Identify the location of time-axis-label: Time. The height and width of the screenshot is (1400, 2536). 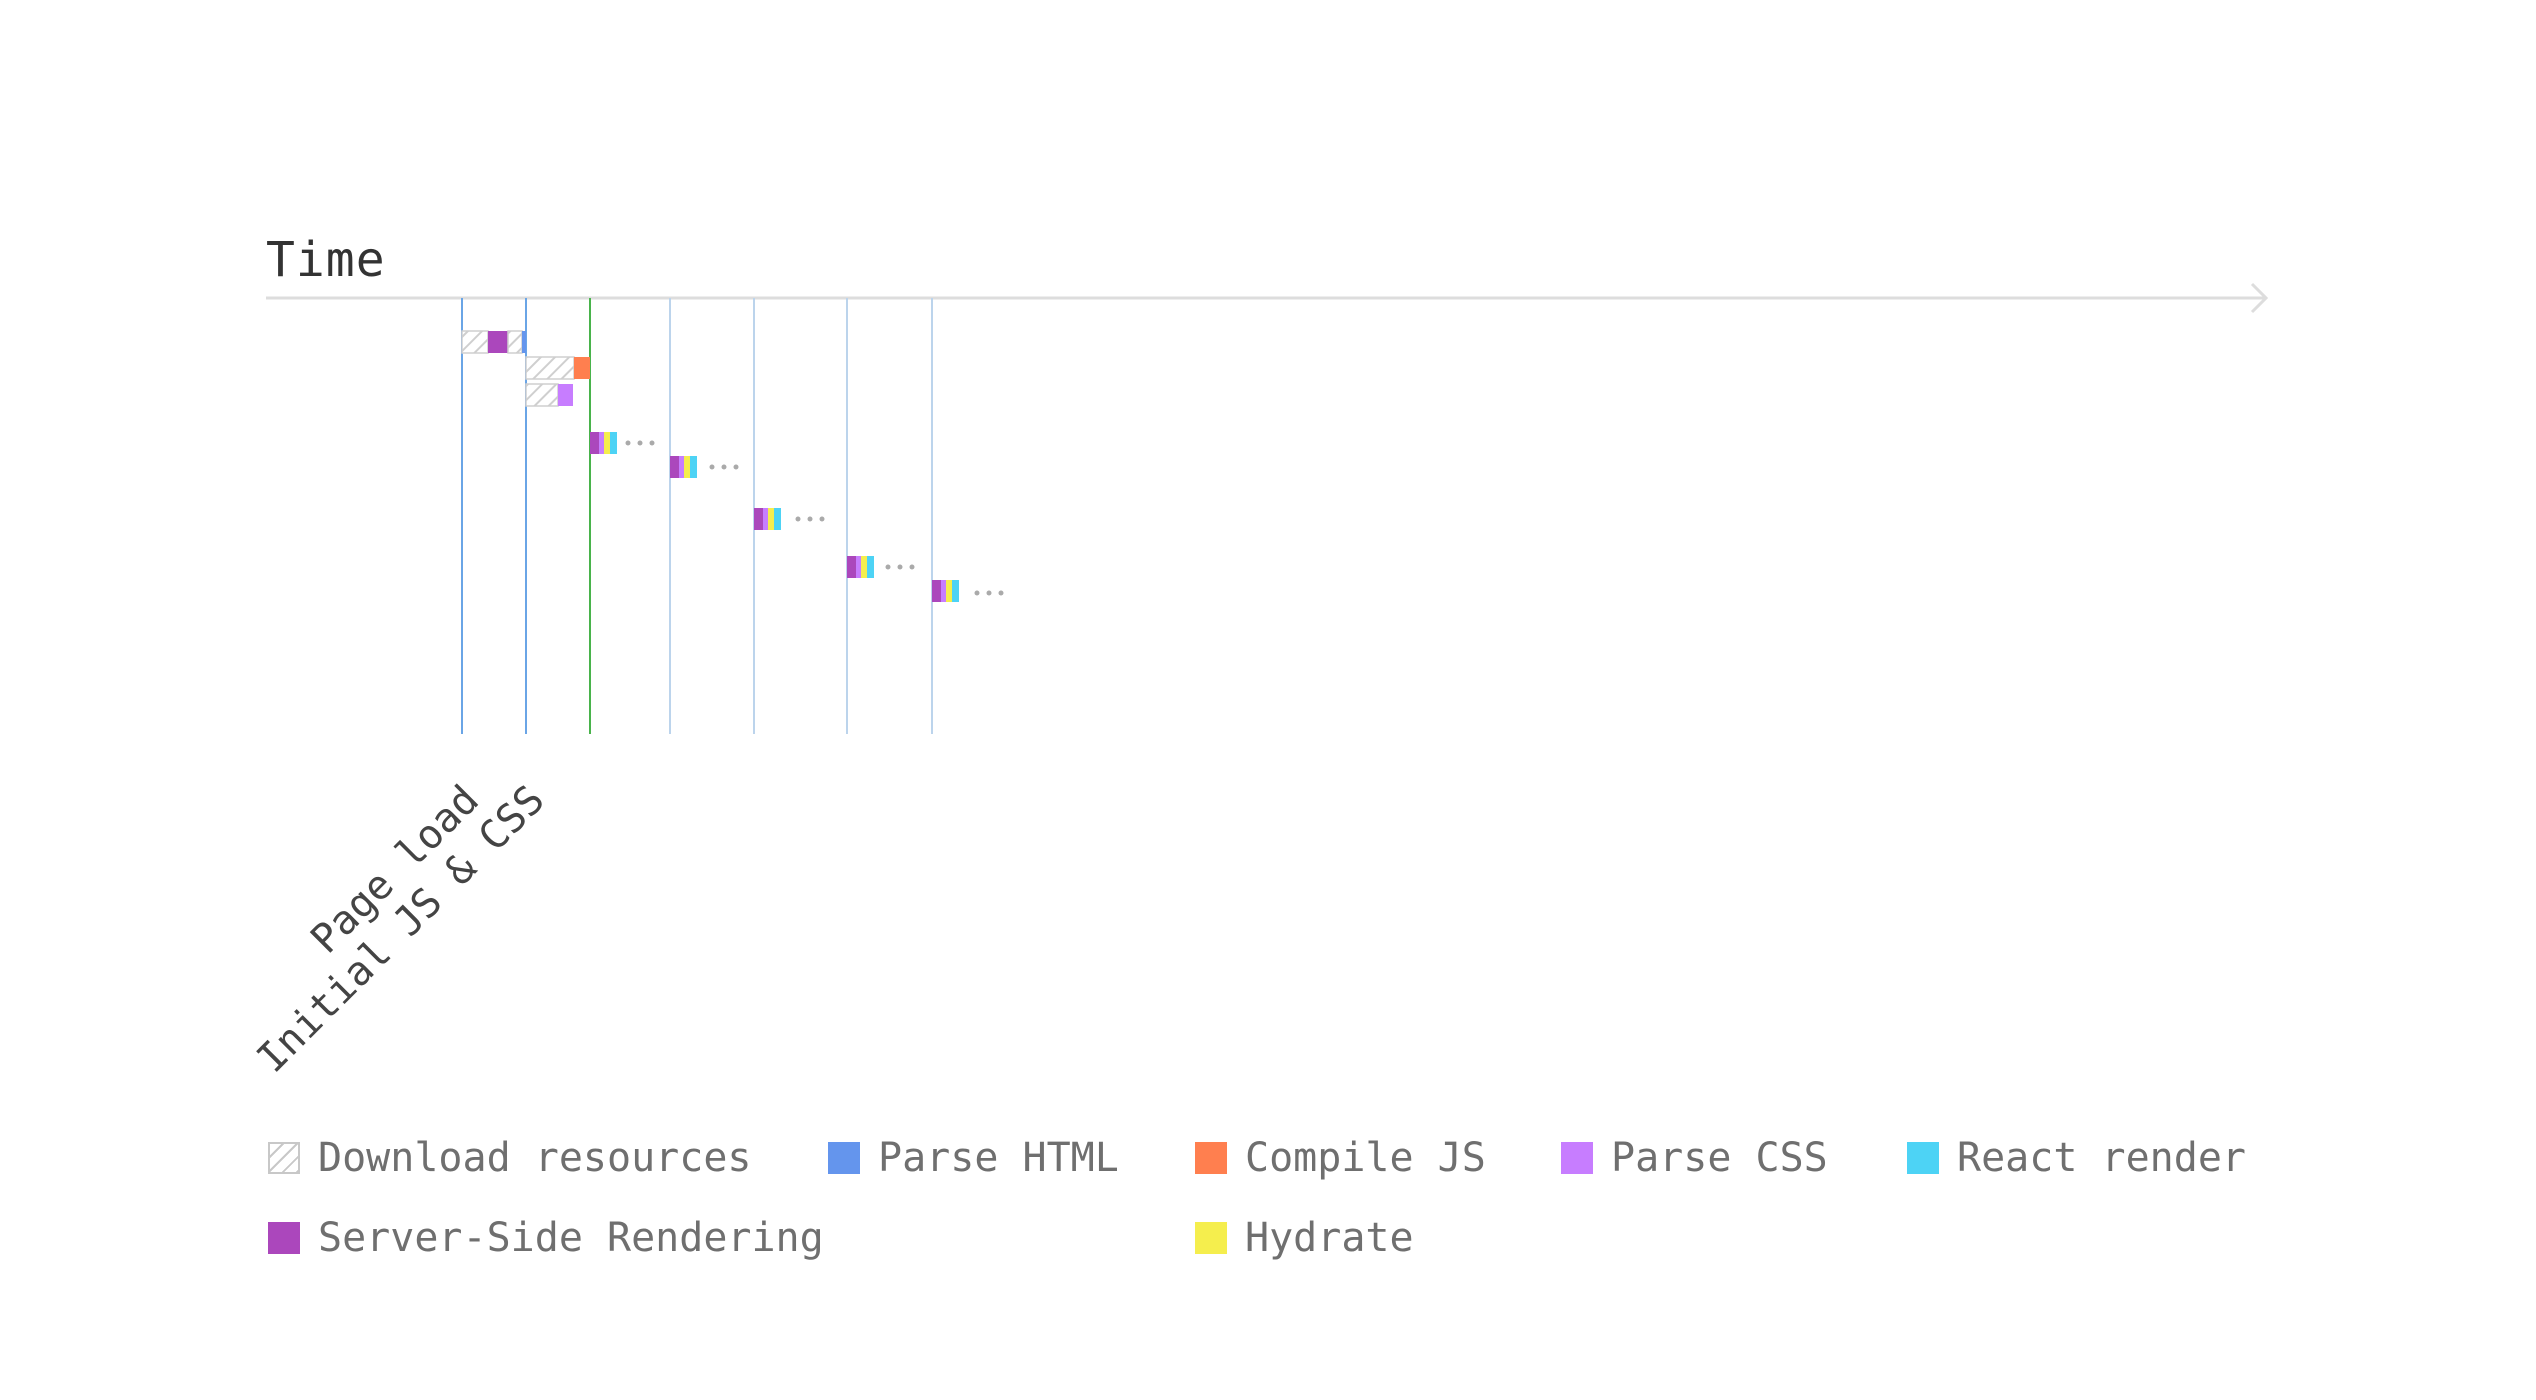
(326, 260).